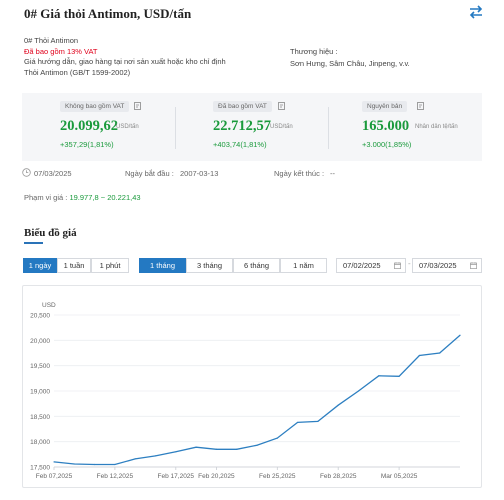 Image resolution: width=504 pixels, height=500 pixels. What do you see at coordinates (95, 106) in the screenshot?
I see `price-label: Không bao gồm VAT` at bounding box center [95, 106].